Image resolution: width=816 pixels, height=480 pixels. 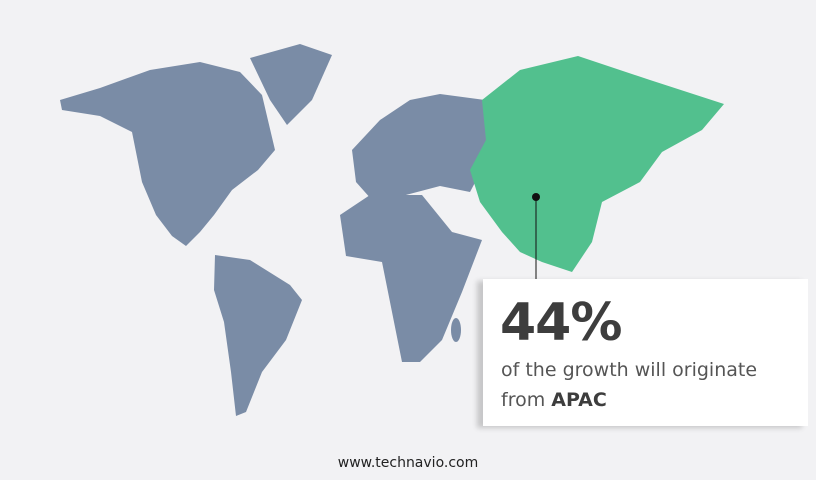 What do you see at coordinates (167, 154) in the screenshot?
I see `north-america` at bounding box center [167, 154].